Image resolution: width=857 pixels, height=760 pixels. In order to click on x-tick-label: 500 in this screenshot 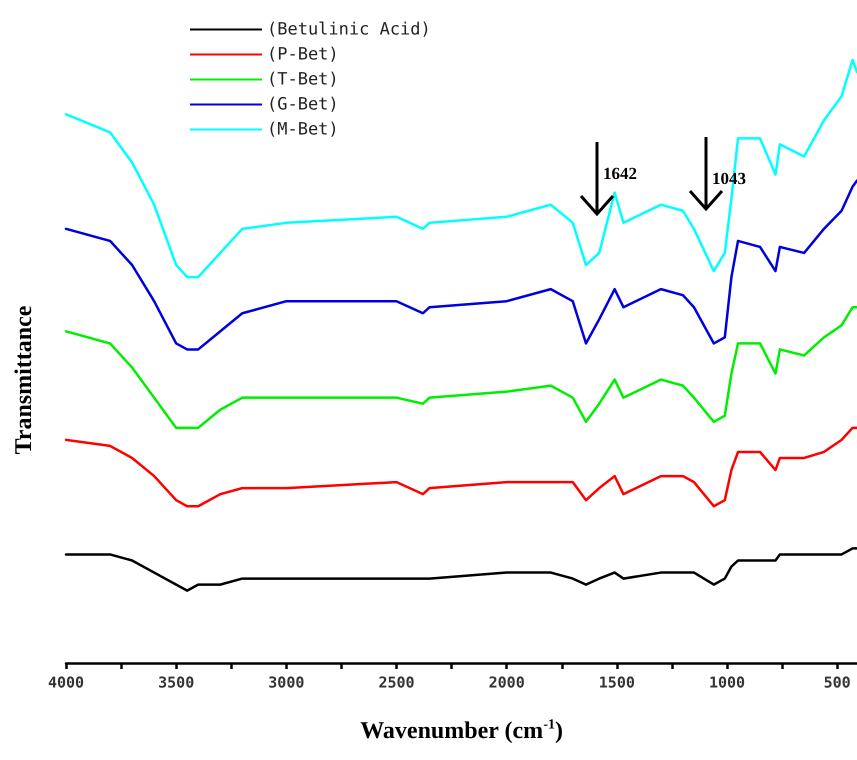, I will do `click(837, 683)`.